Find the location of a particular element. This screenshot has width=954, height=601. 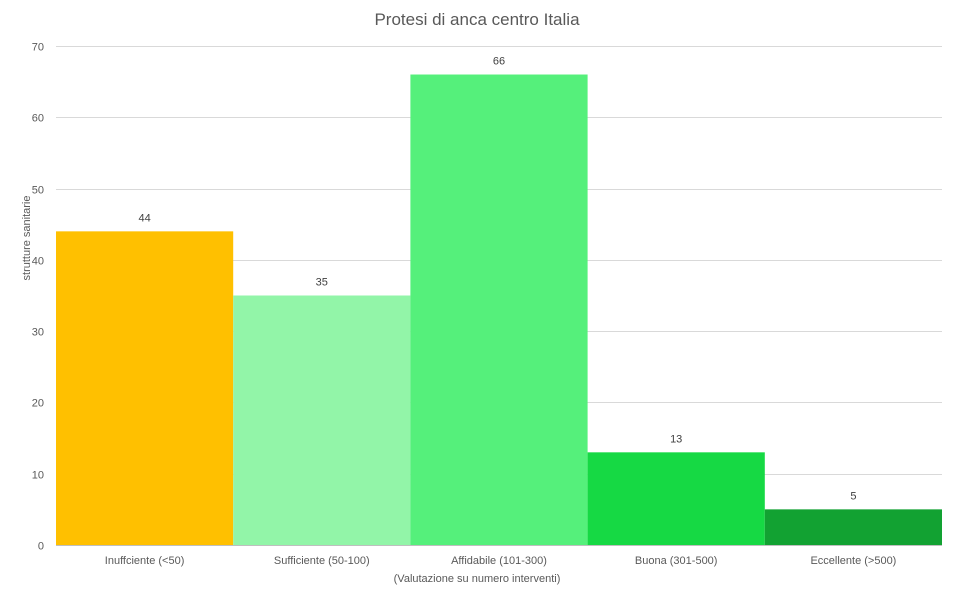

x-tick-label: Inuffciente (<50) is located at coordinates (145, 561).